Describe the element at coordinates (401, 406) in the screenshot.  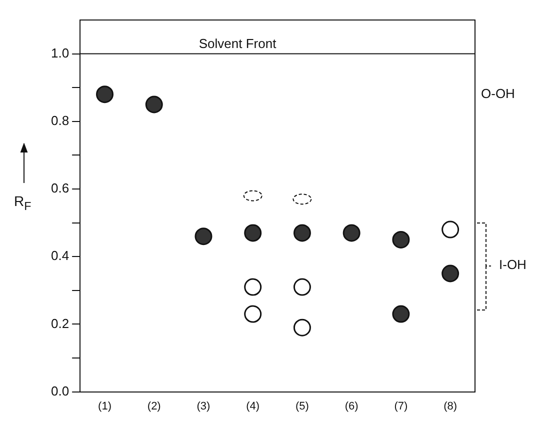
I see `x-tick-label: (7)` at that location.